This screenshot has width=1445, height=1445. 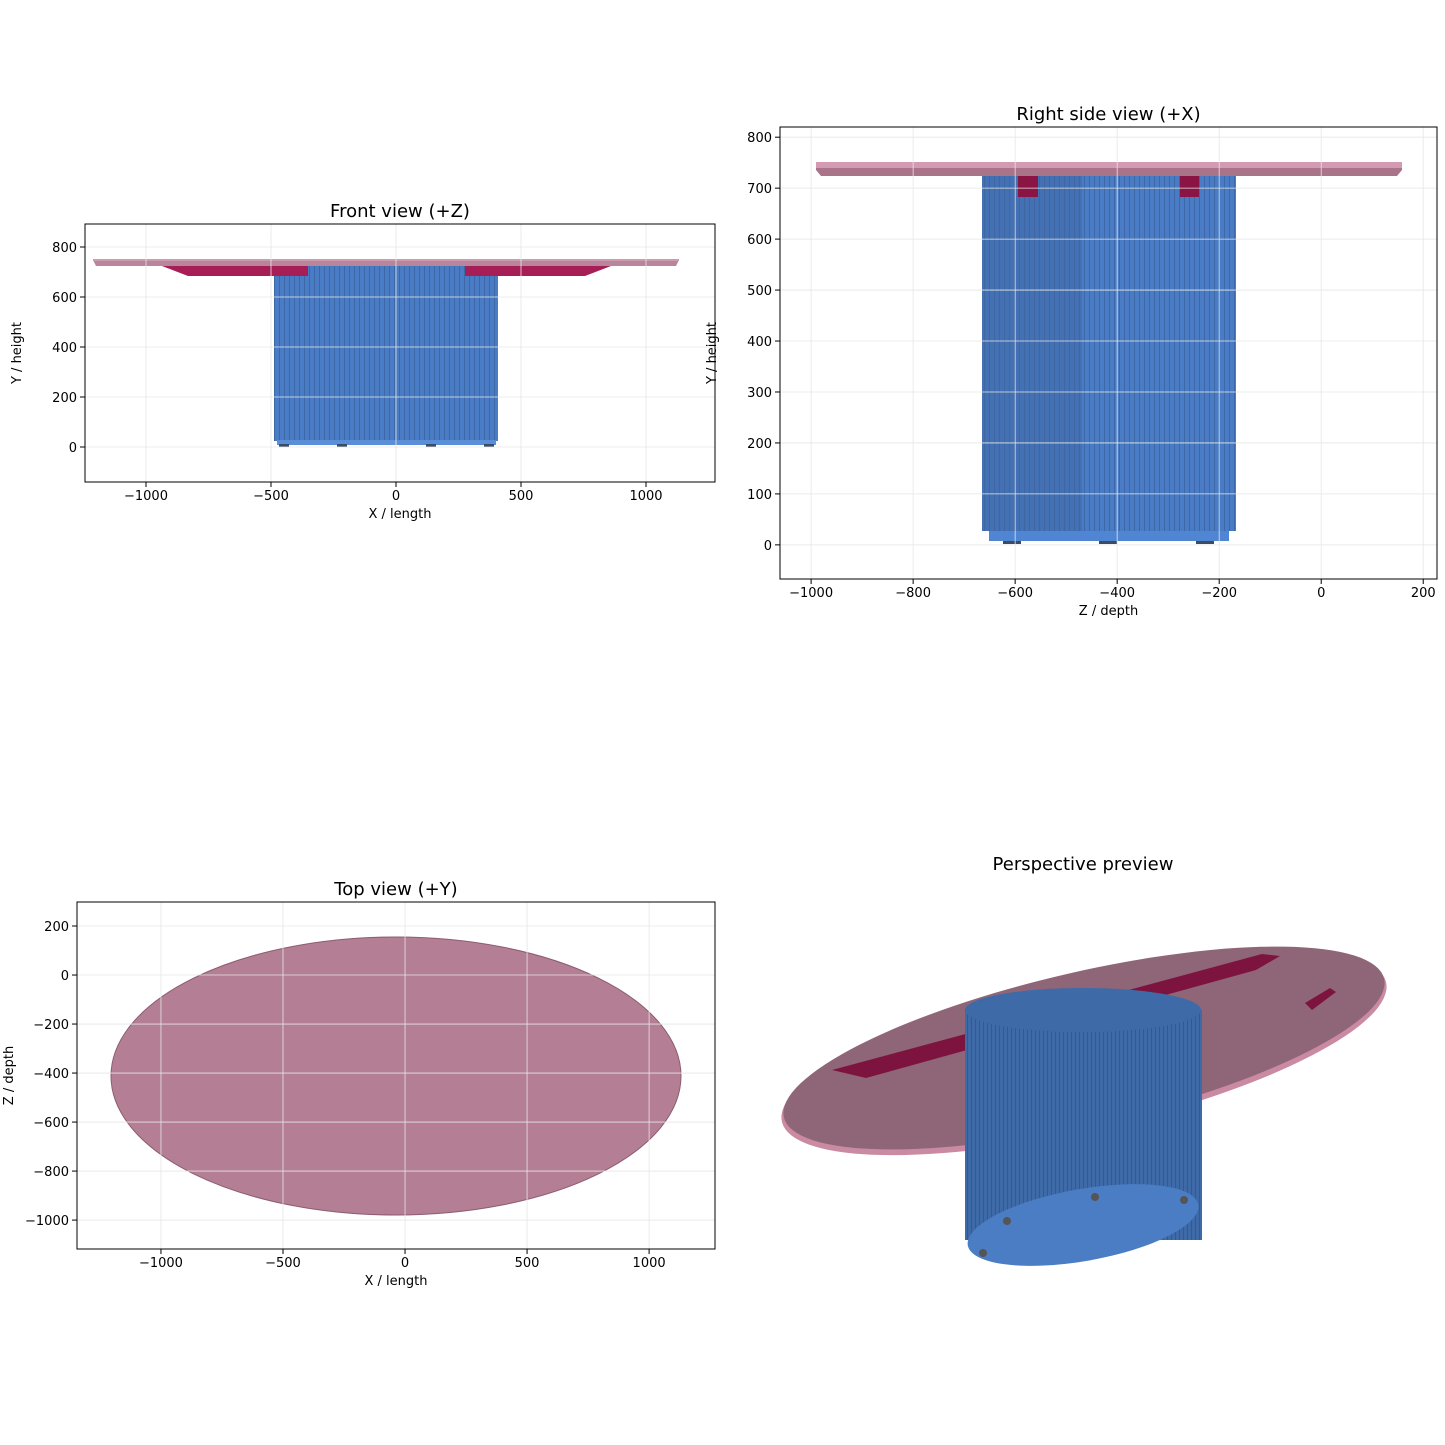 What do you see at coordinates (9, 1075) in the screenshot?
I see `y-axis-label: Z / depth` at bounding box center [9, 1075].